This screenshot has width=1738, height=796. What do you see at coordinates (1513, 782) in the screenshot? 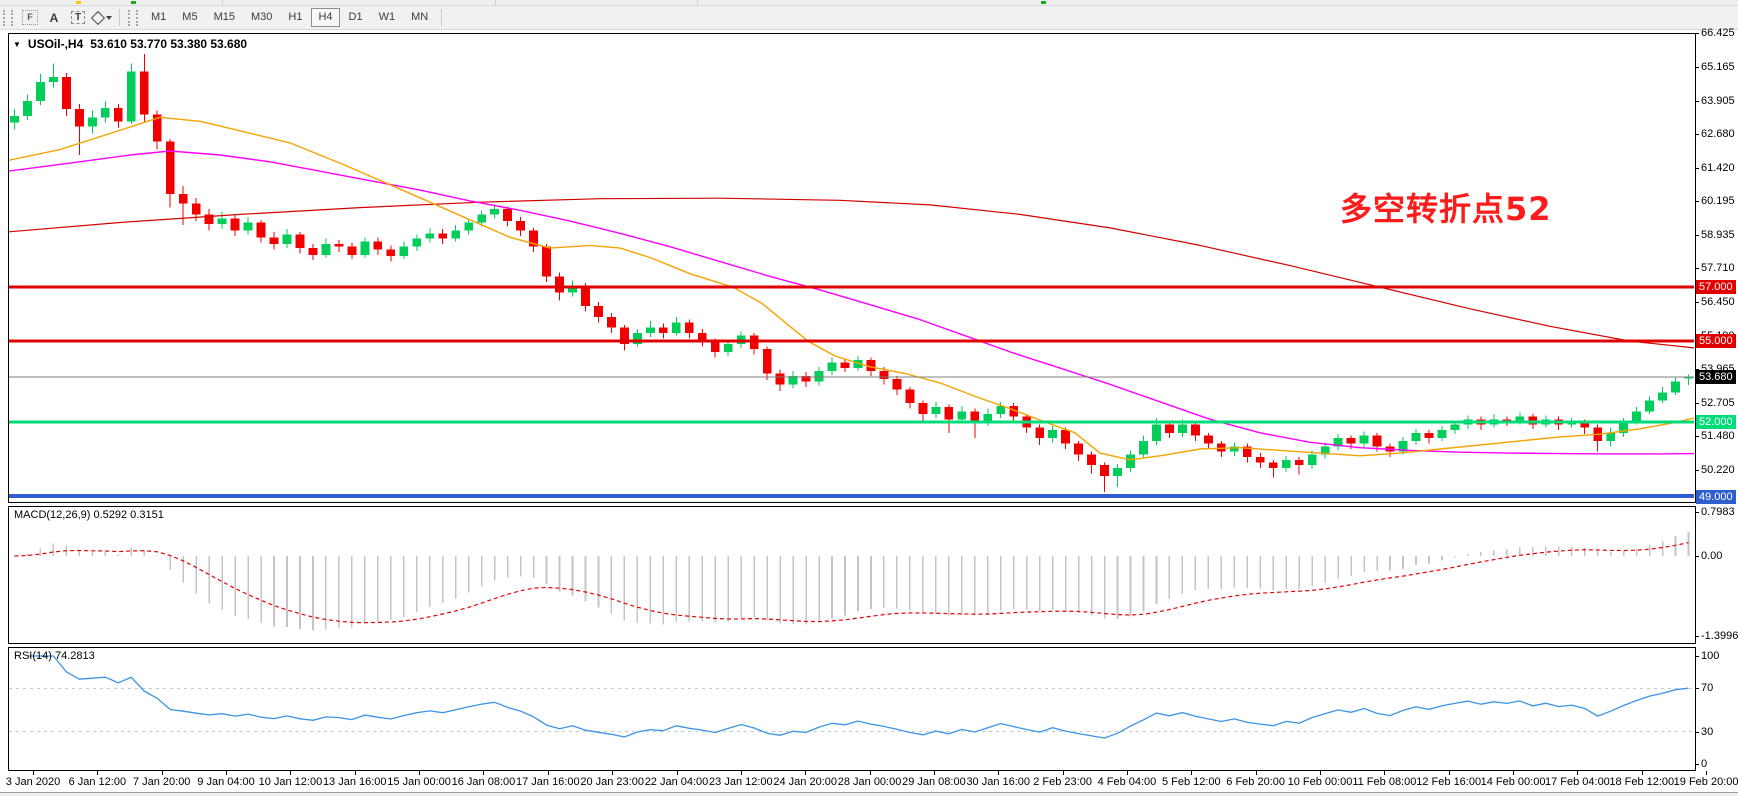
I see `time-tick-label: 14 Feb 00:00` at bounding box center [1513, 782].